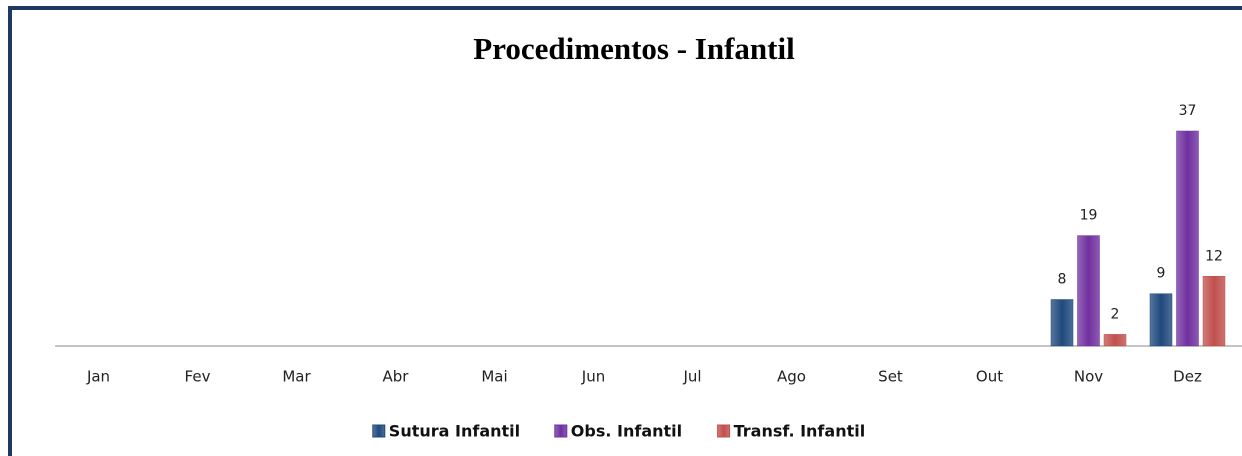 The height and width of the screenshot is (456, 1242). I want to click on x-tick-label: Fev, so click(198, 377).